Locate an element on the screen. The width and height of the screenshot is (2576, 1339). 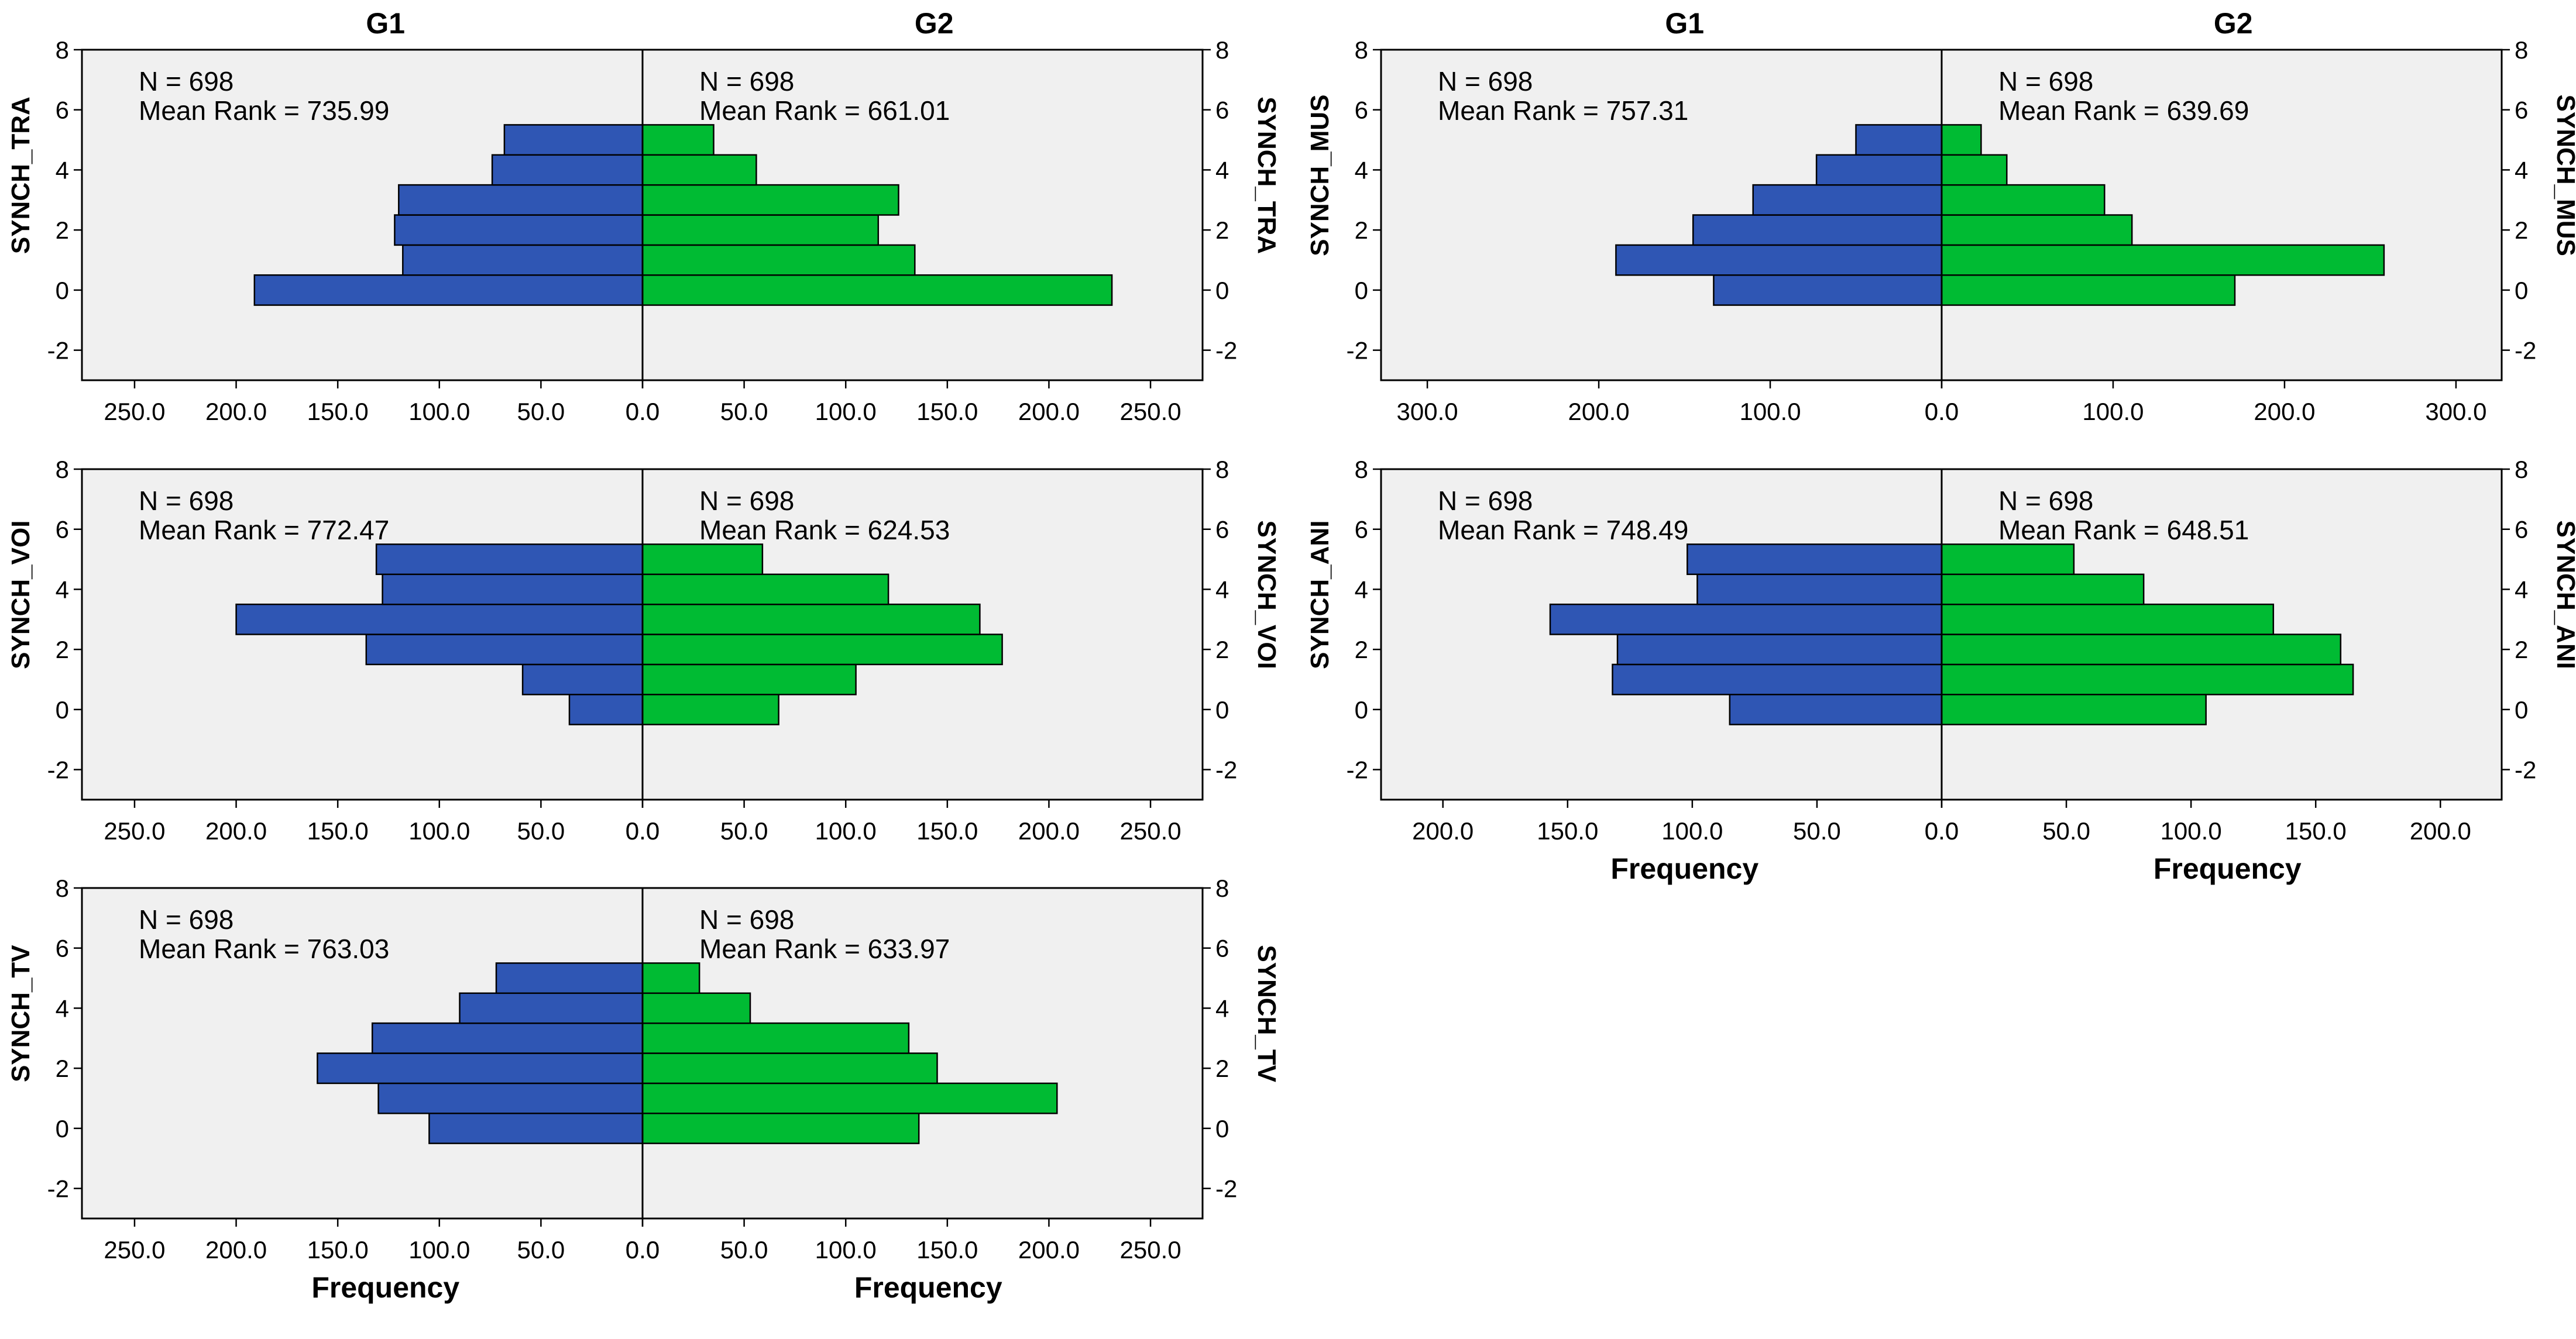
variable-label-right: SYNCH_MUS is located at coordinates (2564, 175).